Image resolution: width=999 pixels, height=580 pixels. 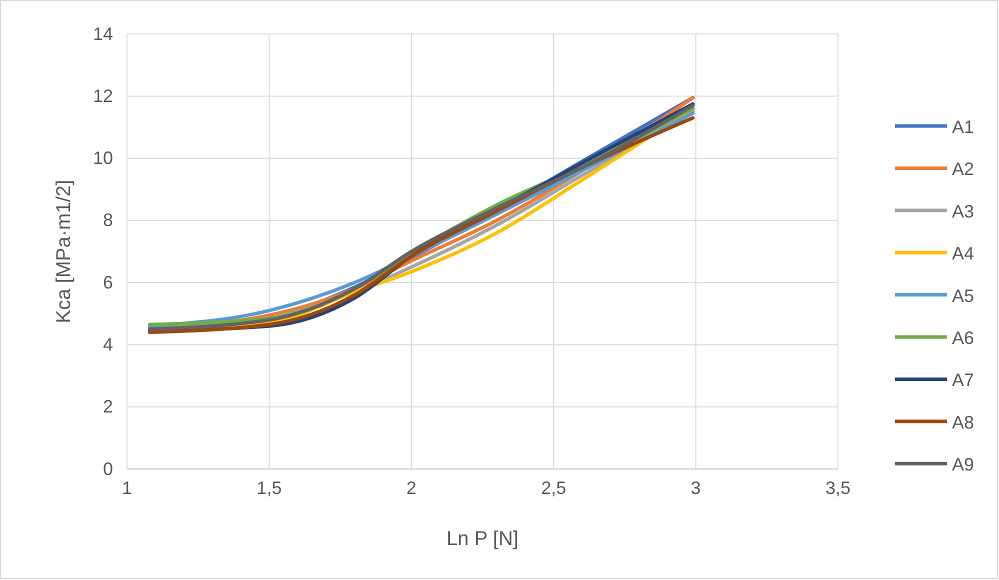 What do you see at coordinates (102, 158) in the screenshot?
I see `y-tick-label: 10` at bounding box center [102, 158].